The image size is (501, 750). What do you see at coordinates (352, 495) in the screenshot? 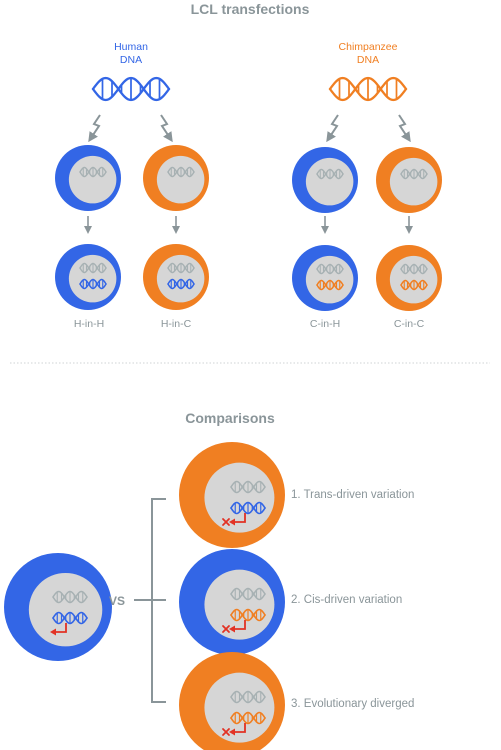
I see `comparison-item-1: 1. Trans-driven variation` at bounding box center [352, 495].